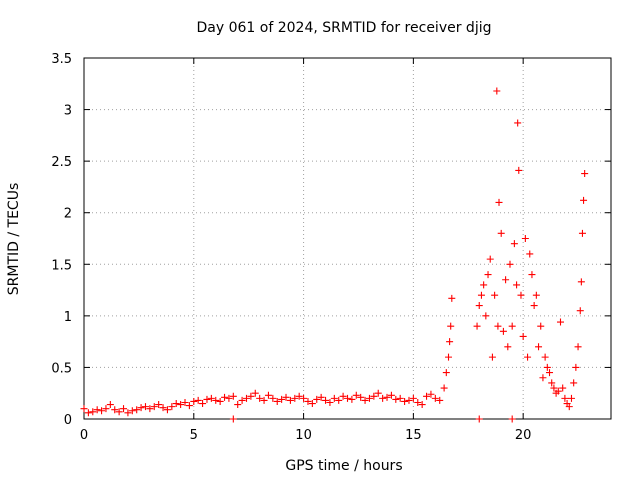 The width and height of the screenshot is (640, 480). What do you see at coordinates (61, 59) in the screenshot?
I see `y-tick-label: 3.5` at bounding box center [61, 59].